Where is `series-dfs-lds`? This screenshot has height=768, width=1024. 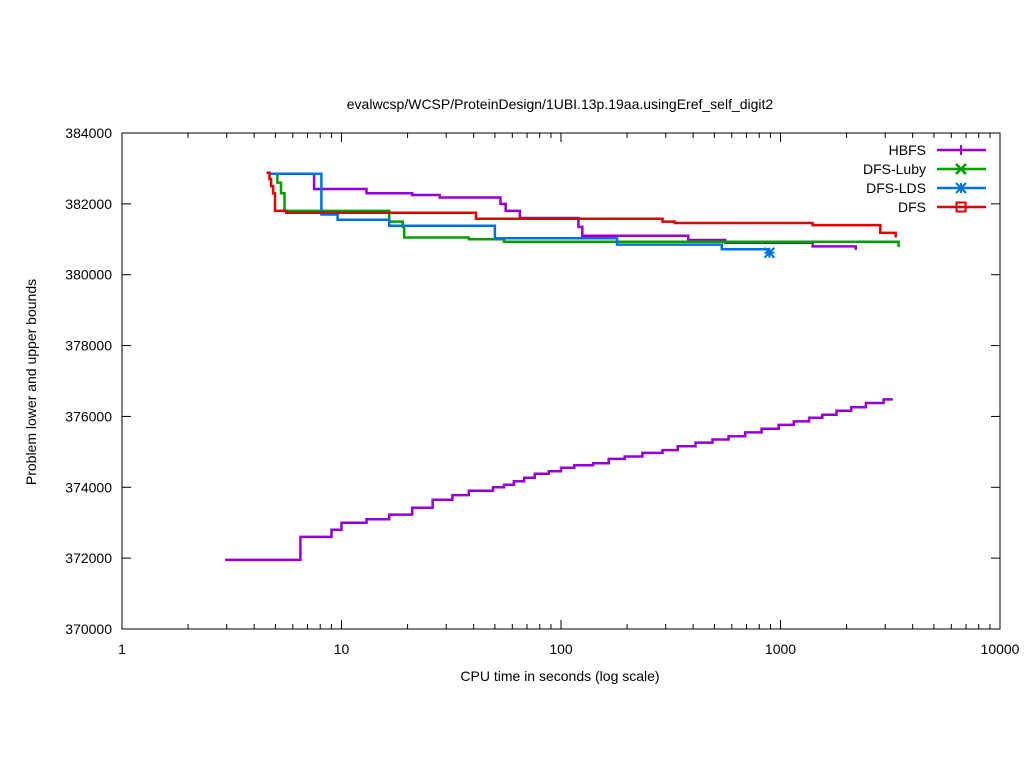
series-dfs-lds is located at coordinates (522, 215).